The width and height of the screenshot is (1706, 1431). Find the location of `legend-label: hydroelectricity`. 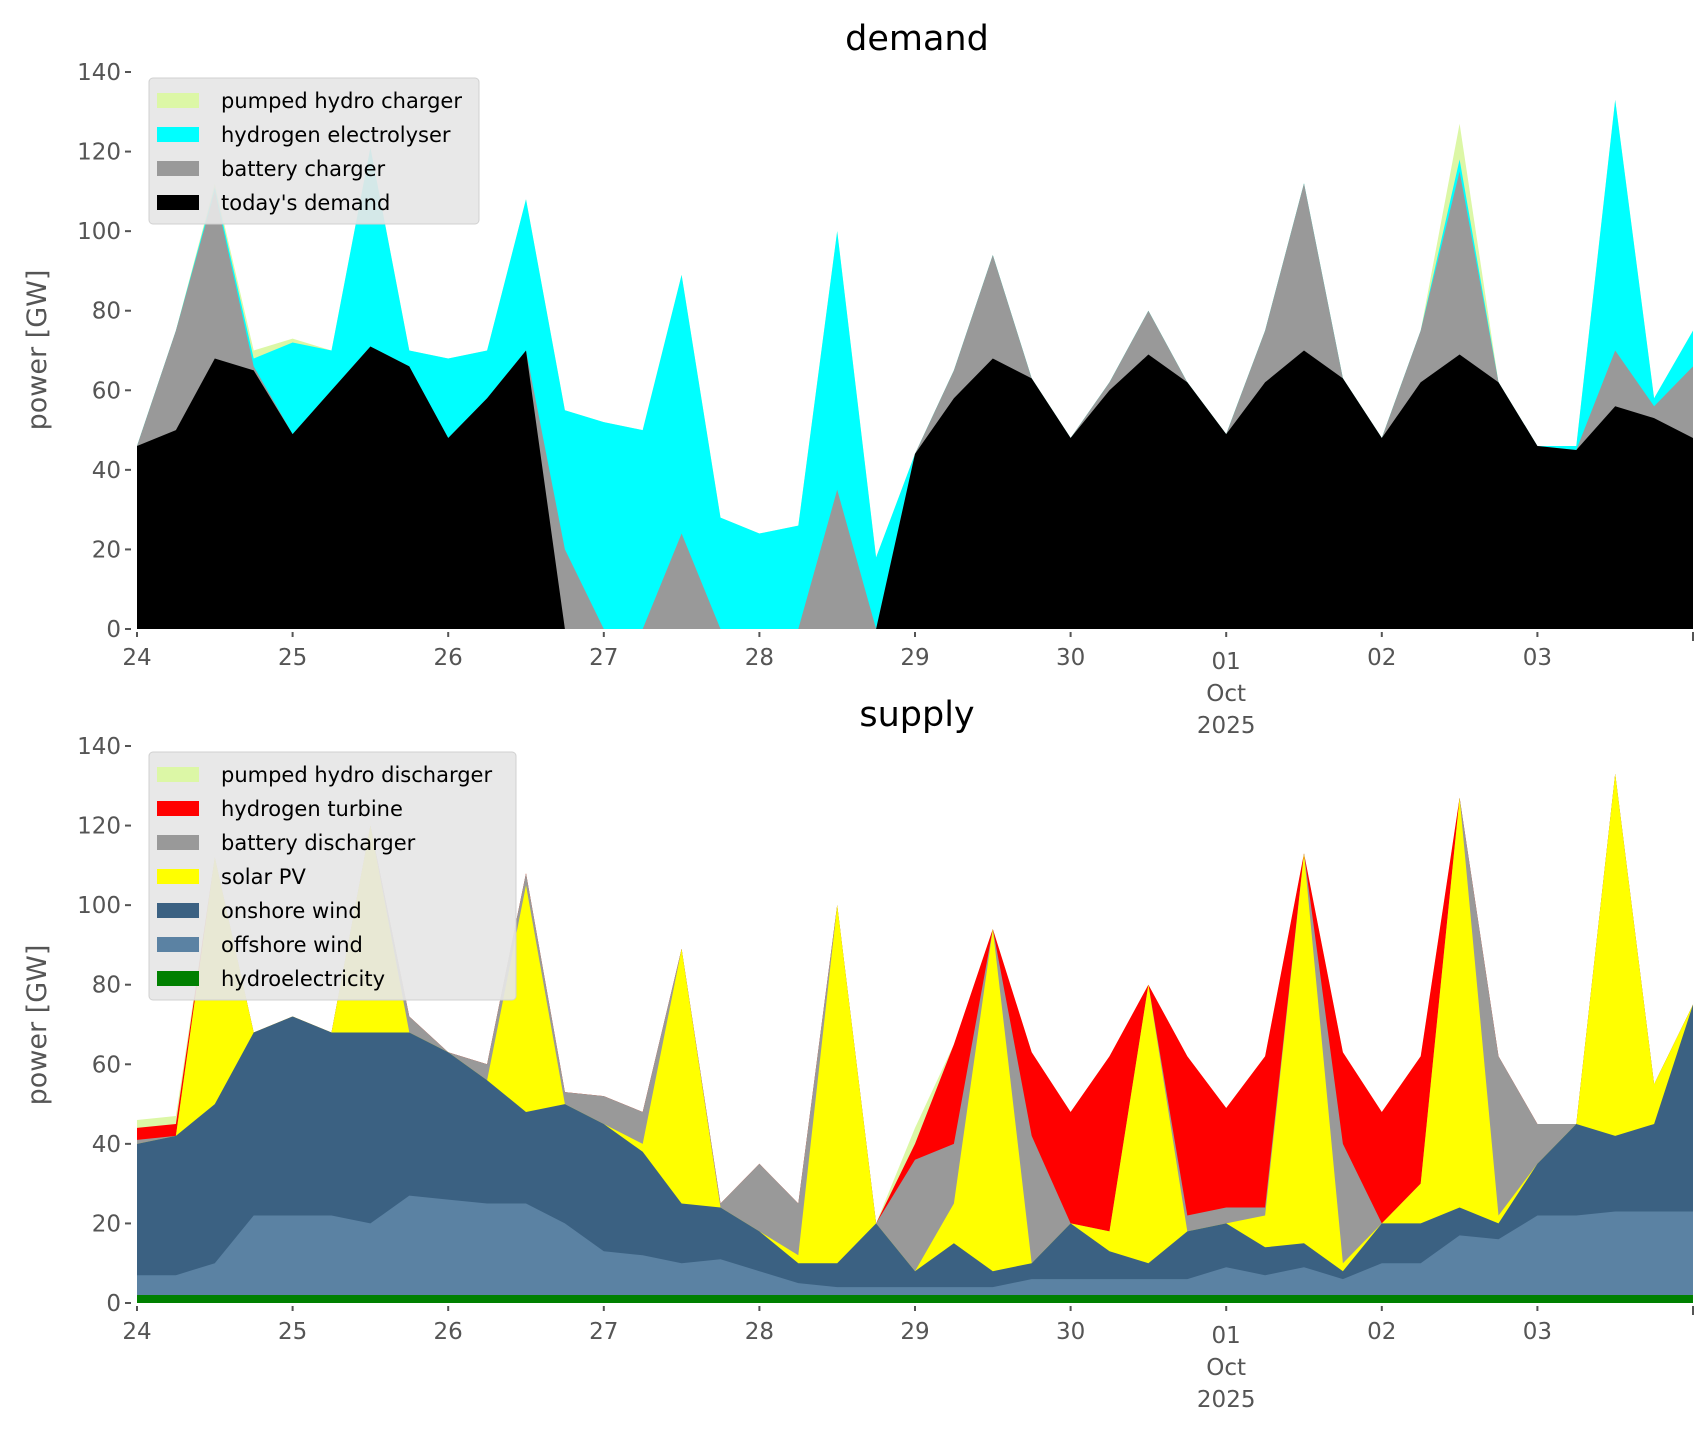

legend-label: hydroelectricity is located at coordinates (303, 979).